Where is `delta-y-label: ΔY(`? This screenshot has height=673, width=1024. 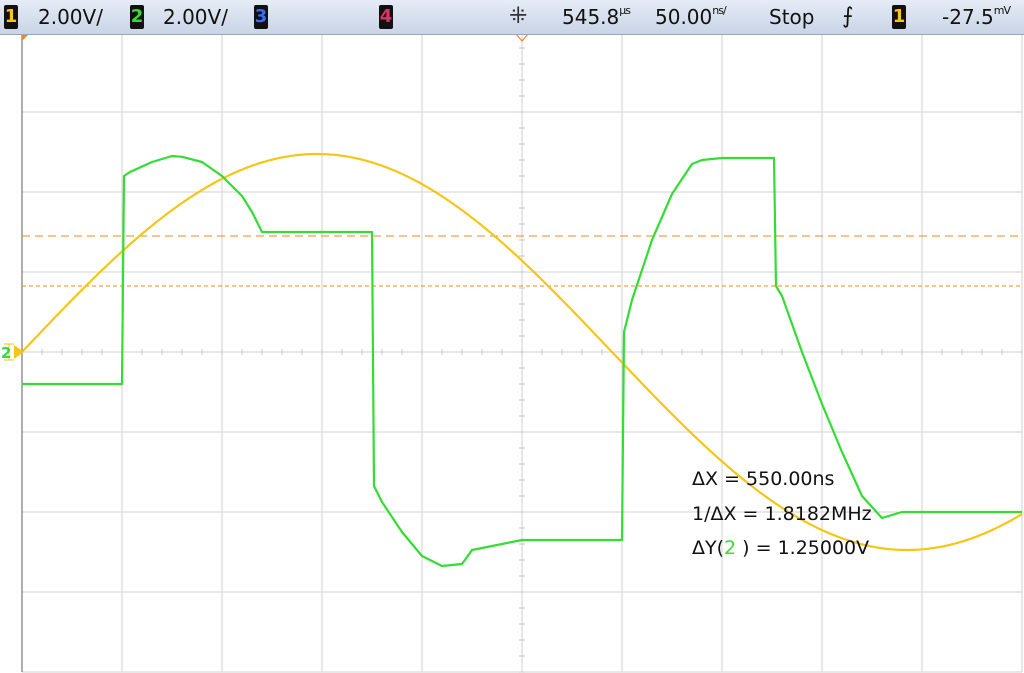
delta-y-label: ΔY( is located at coordinates (708, 548).